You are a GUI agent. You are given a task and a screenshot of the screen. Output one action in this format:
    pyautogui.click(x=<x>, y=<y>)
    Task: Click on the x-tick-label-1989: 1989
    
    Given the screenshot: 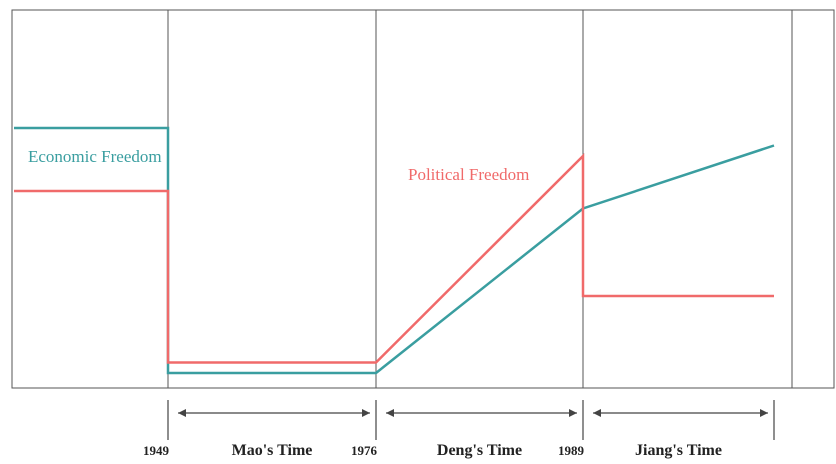 What is the action you would take?
    pyautogui.click(x=571, y=450)
    